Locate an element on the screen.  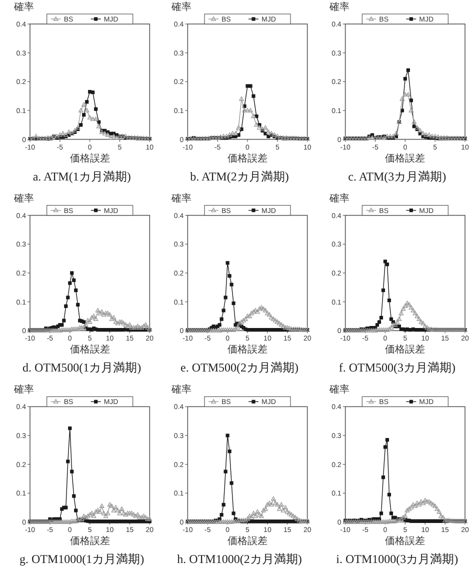
text: i. OTM1000(3カ月満期) is located at coordinates (397, 559).